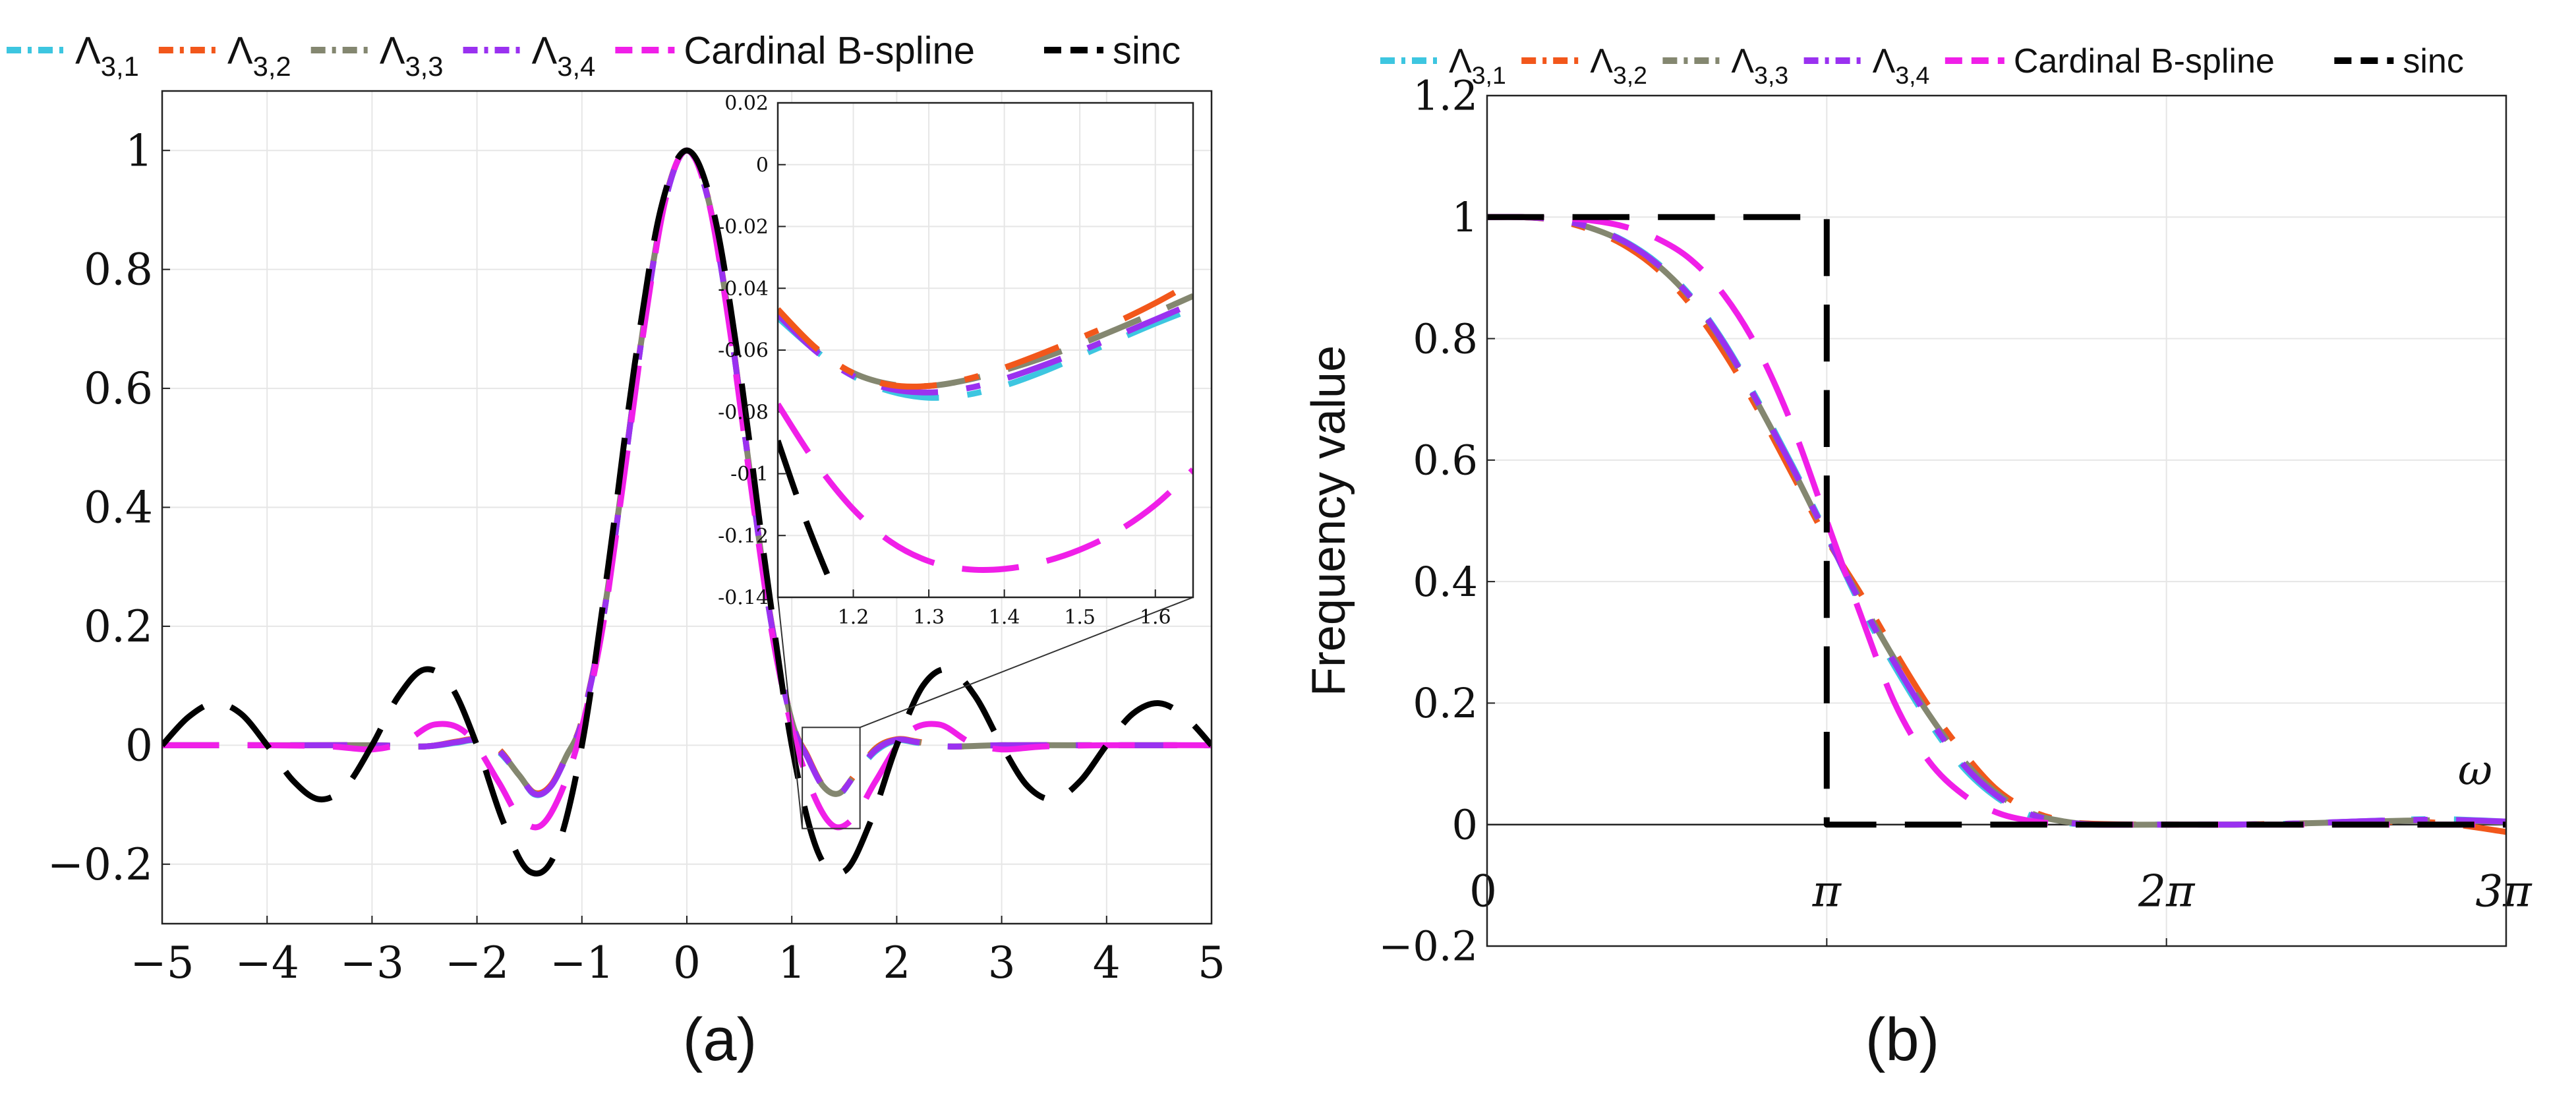 The width and height of the screenshot is (2576, 1103). What do you see at coordinates (720, 1039) in the screenshot?
I see `caption-a: (a)` at bounding box center [720, 1039].